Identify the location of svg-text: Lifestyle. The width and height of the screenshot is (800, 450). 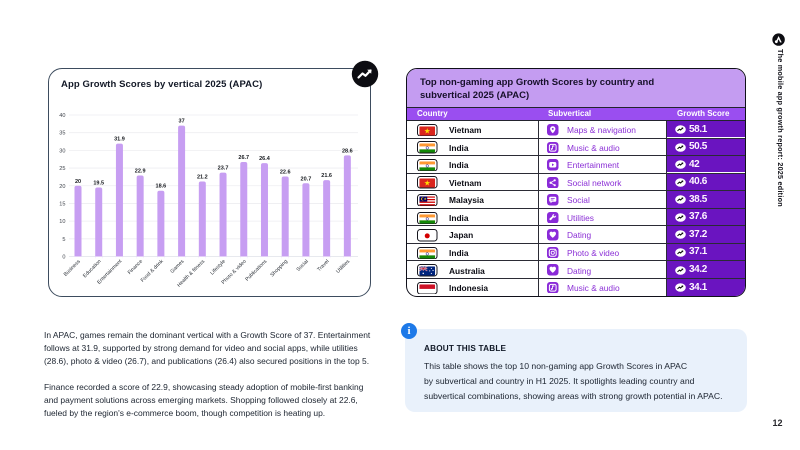
(218, 268).